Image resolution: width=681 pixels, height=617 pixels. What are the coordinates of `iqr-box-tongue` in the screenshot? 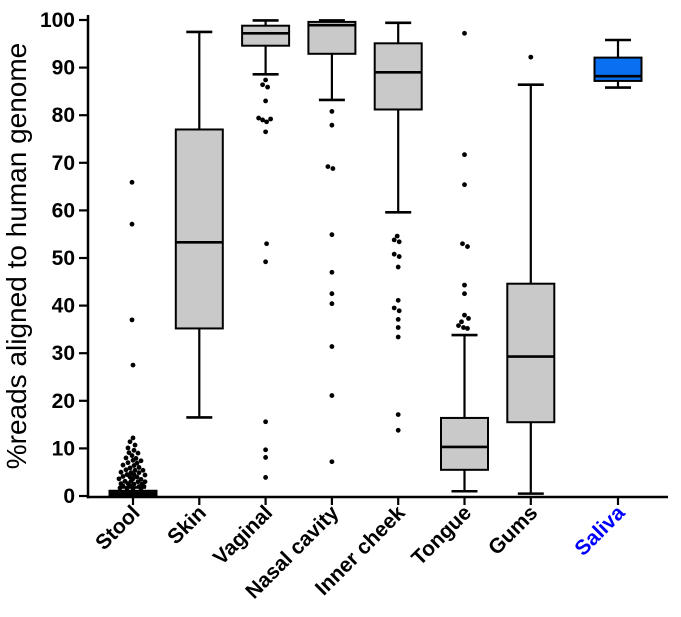 It's located at (464, 443).